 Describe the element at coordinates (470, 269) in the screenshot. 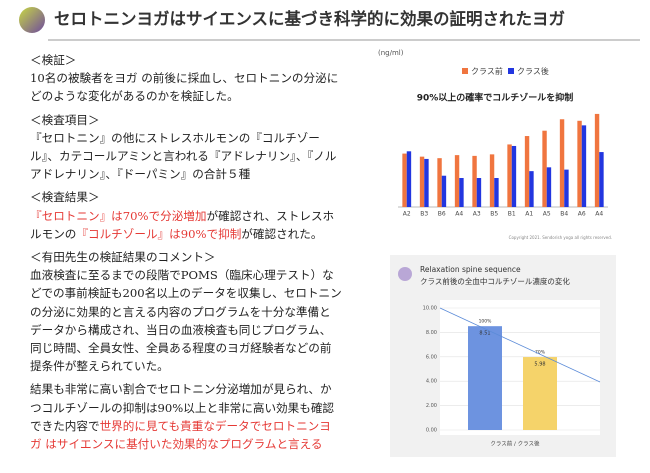

I see `chart-title: Relaxation spine sequence` at that location.